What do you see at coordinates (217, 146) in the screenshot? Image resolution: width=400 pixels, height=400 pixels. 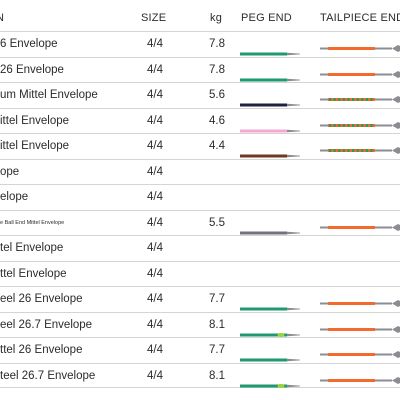 I see `tension-kg-value: 4.4` at bounding box center [217, 146].